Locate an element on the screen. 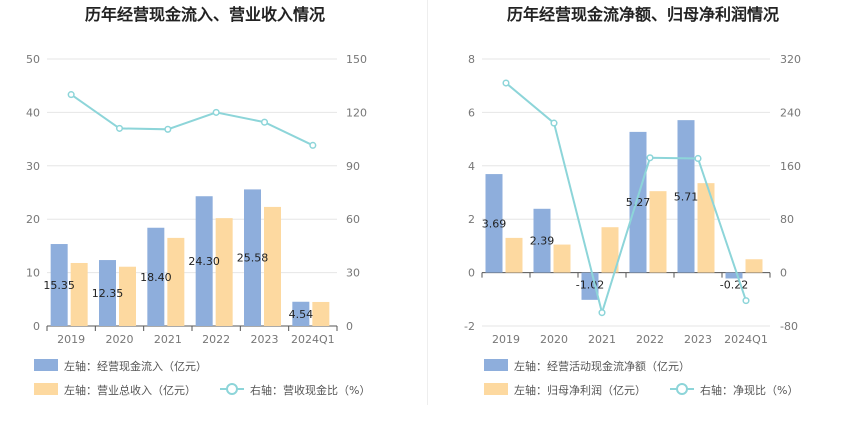 The image size is (850, 437). bar-data-label: 4.54 is located at coordinates (301, 314).